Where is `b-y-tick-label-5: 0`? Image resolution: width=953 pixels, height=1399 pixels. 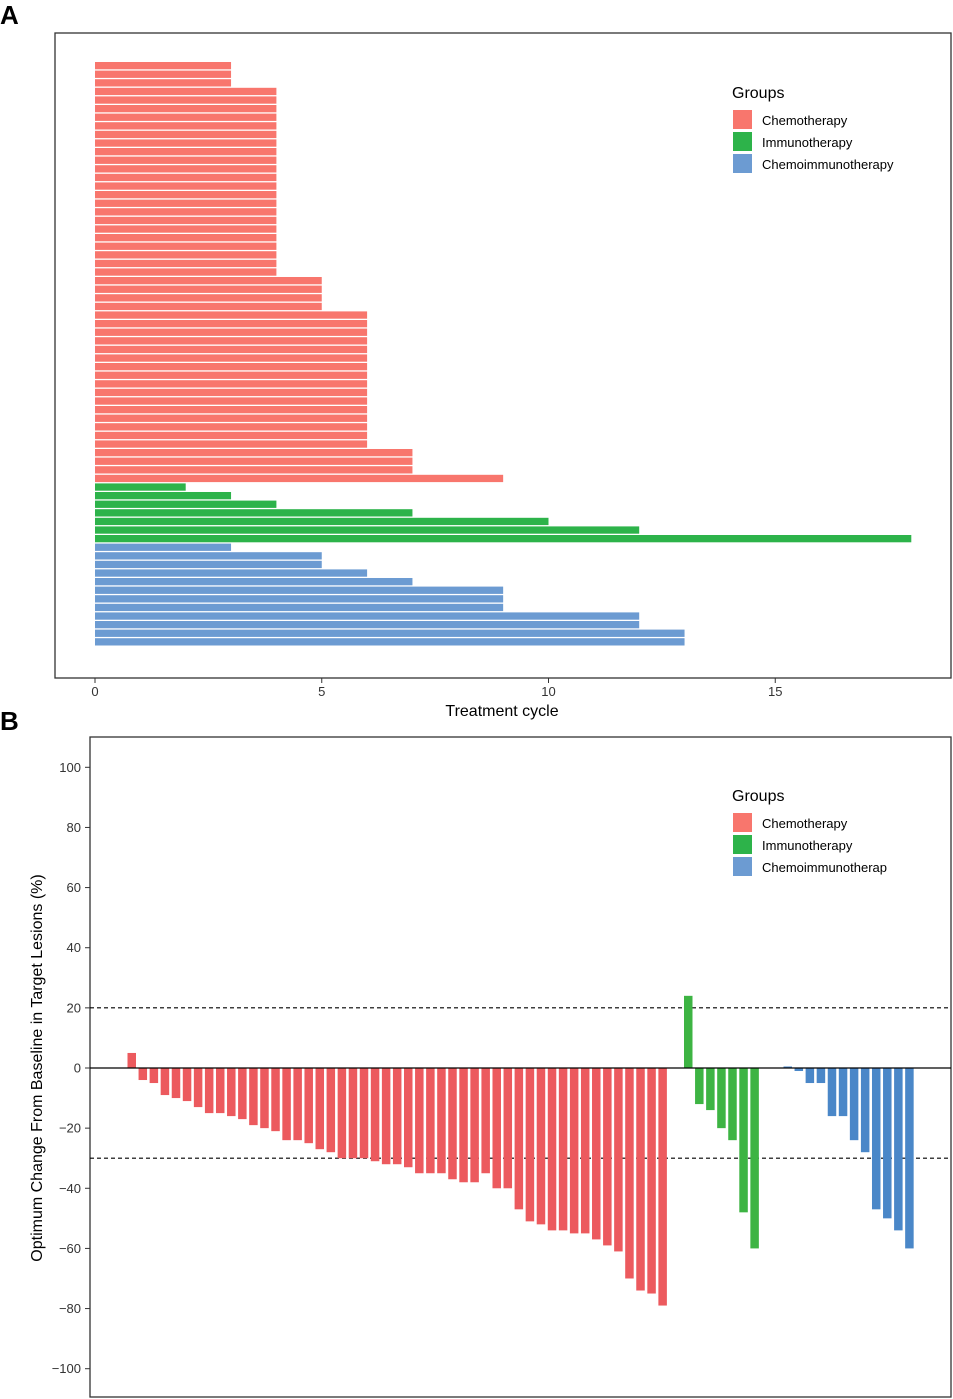
b-y-tick-label-5: 0 is located at coordinates (77, 1068).